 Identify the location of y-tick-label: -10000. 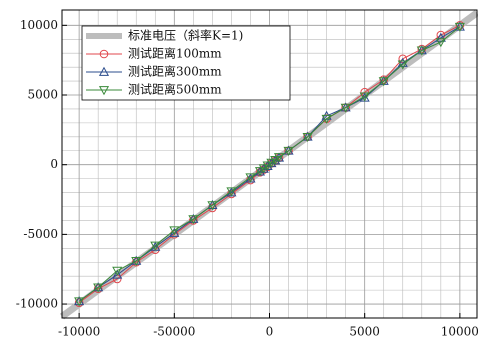
(37, 304).